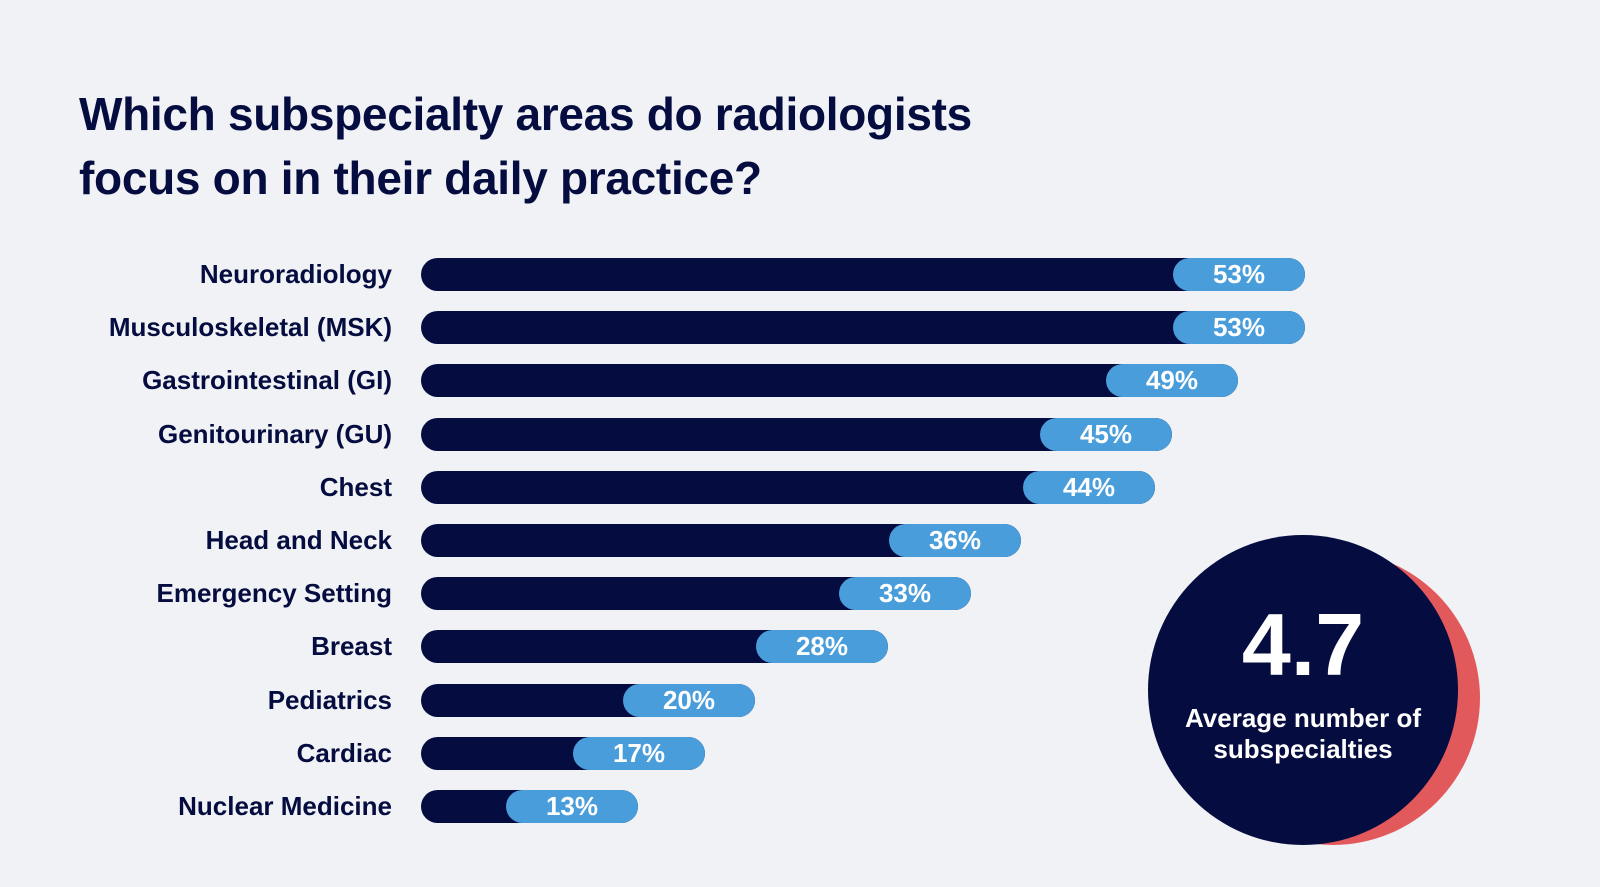 This screenshot has height=887, width=1600. I want to click on bar-value-label: 17%, so click(639, 753).